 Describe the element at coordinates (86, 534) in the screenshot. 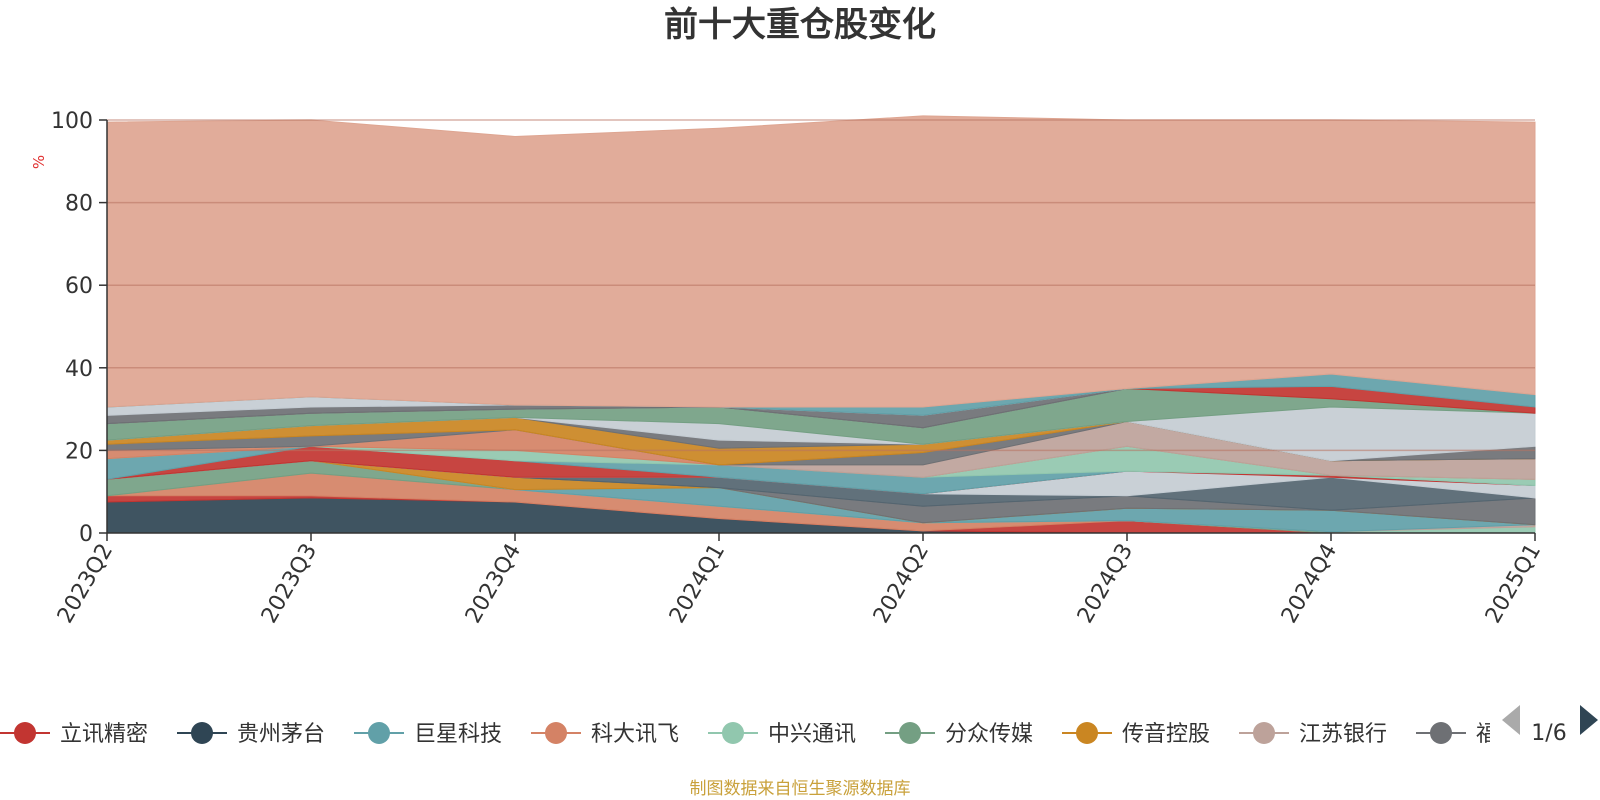

I see `y-tick-label-0: 0` at that location.